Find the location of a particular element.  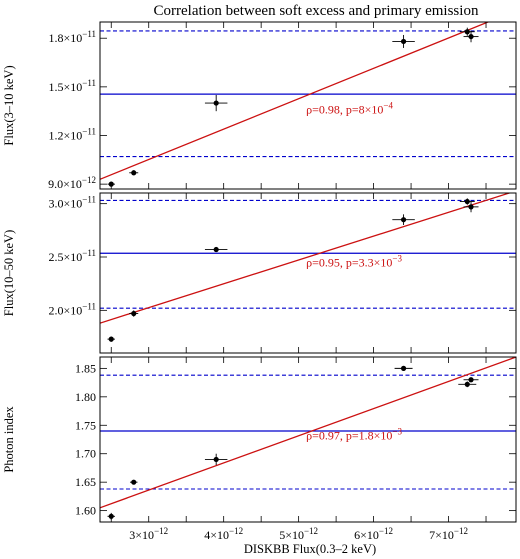

y-tick-label: 1.8×10⁻¹¹ is located at coordinates (72, 37).